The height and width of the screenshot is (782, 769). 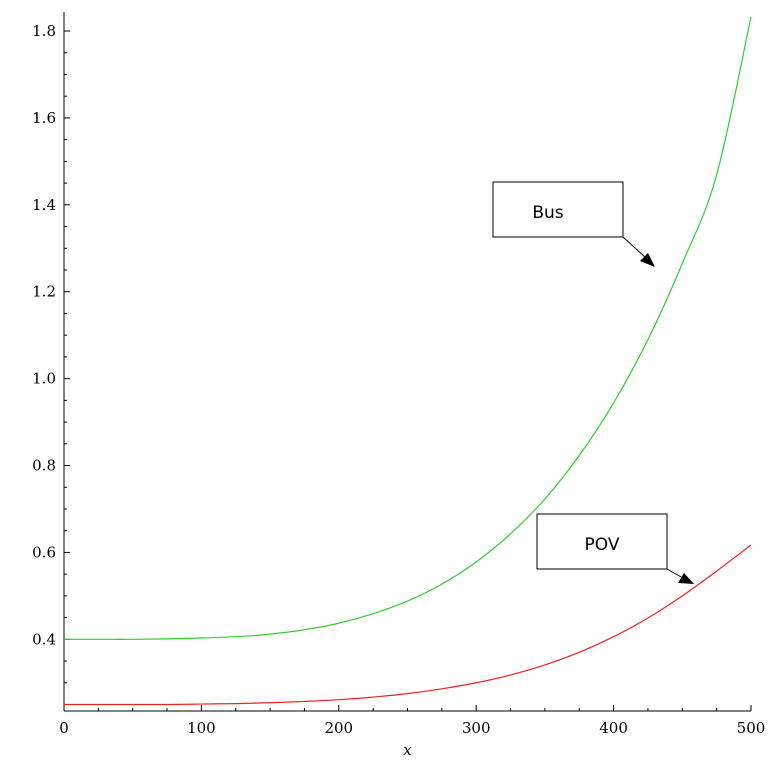 What do you see at coordinates (613, 728) in the screenshot?
I see `x-tick-label: 400` at bounding box center [613, 728].